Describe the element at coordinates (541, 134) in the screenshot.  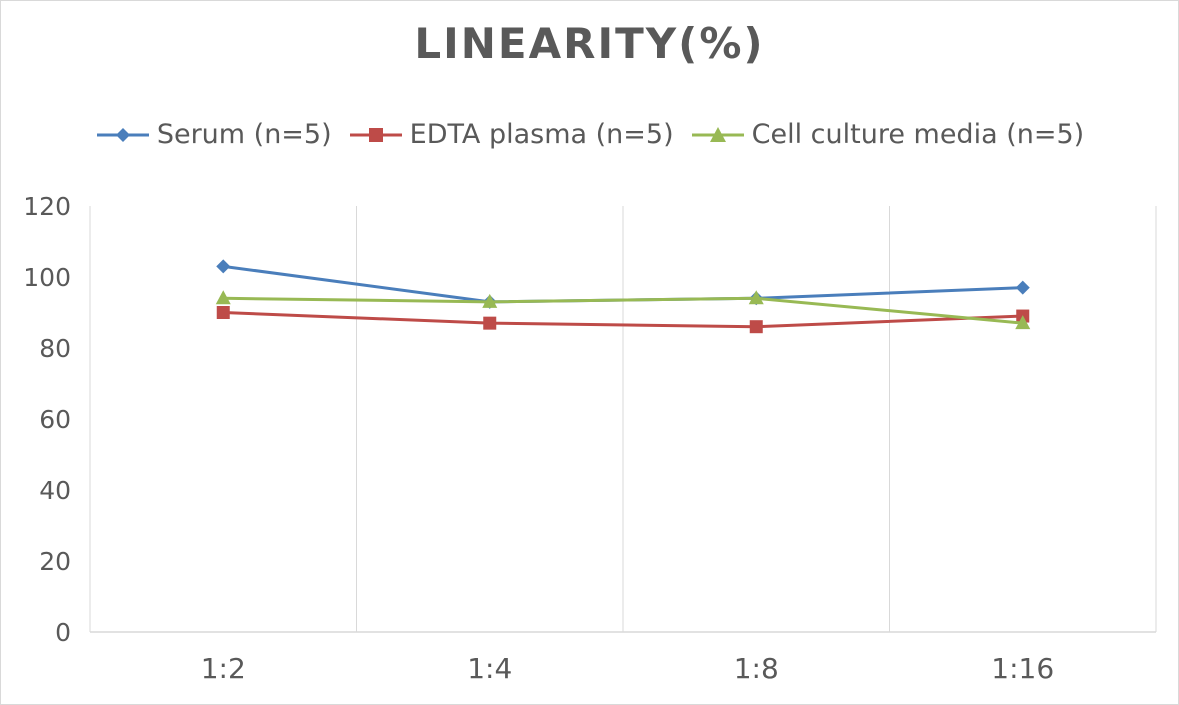
I see `legend-label-edta-plasma: EDTA plasma (n=5)` at that location.